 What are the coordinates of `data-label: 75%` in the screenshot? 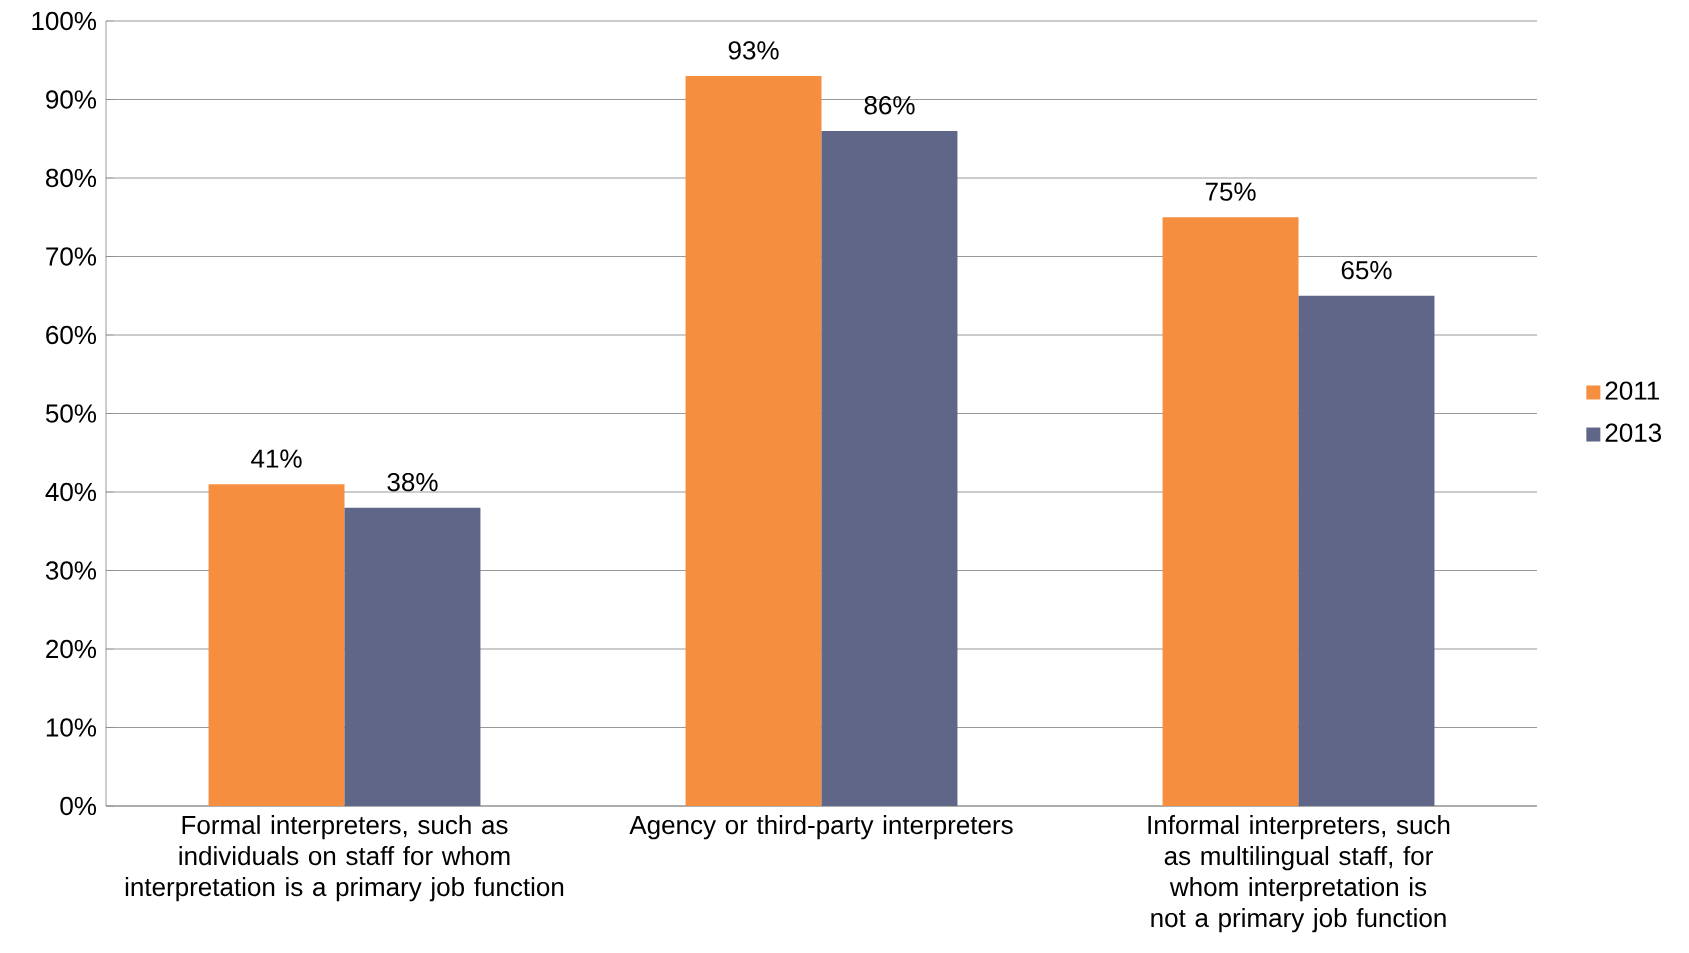 It's located at (1230, 191).